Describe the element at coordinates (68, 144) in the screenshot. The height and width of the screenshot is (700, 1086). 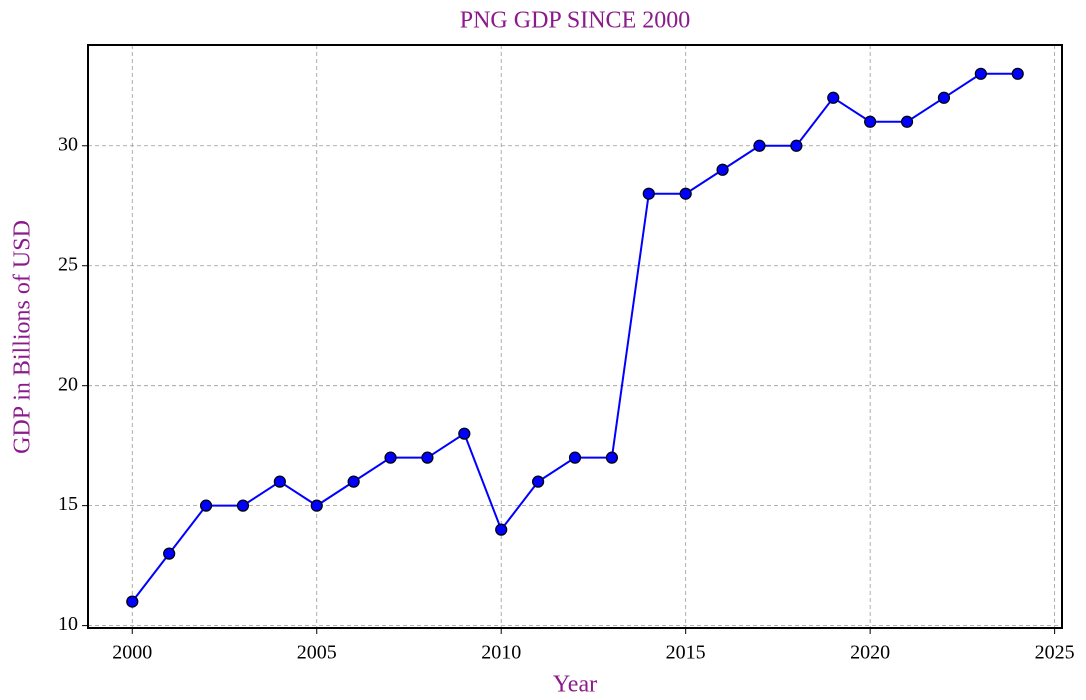
I see `y-tick-label: 30` at that location.